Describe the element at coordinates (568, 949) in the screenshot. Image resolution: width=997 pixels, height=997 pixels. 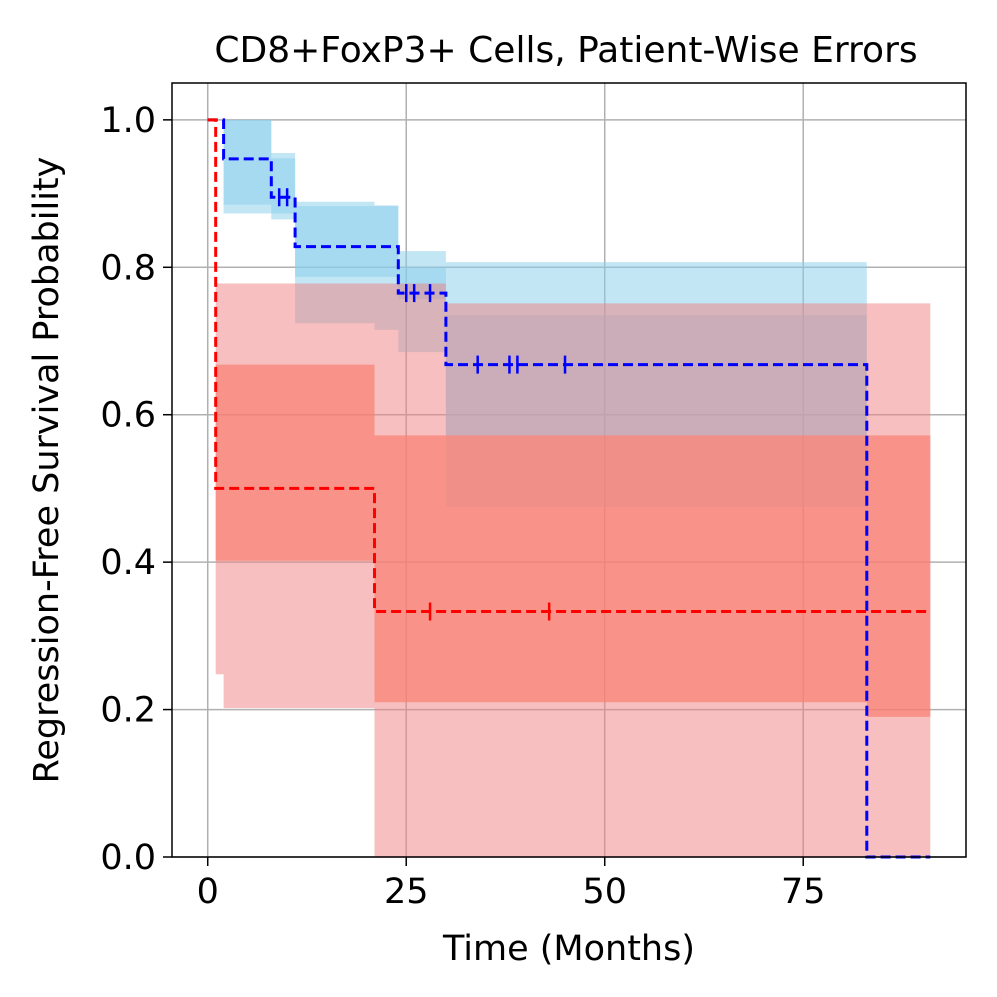
I see `x-axis-label: Time (Months)` at that location.